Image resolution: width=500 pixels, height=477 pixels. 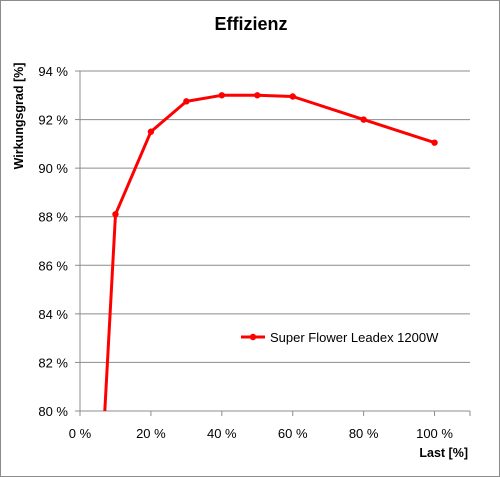 What do you see at coordinates (364, 433) in the screenshot?
I see `x-tick-label: 80 %` at bounding box center [364, 433].